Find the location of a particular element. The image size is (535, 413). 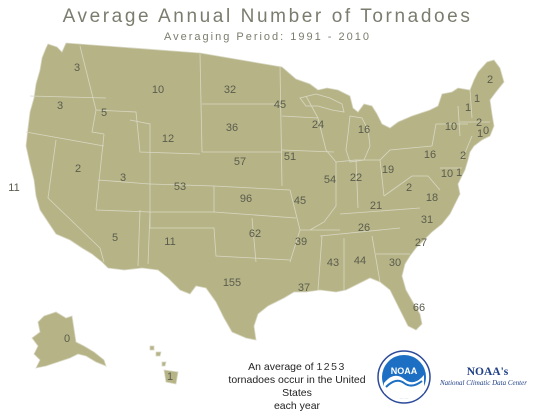

state-label-nv: 2 is located at coordinates (78, 169).